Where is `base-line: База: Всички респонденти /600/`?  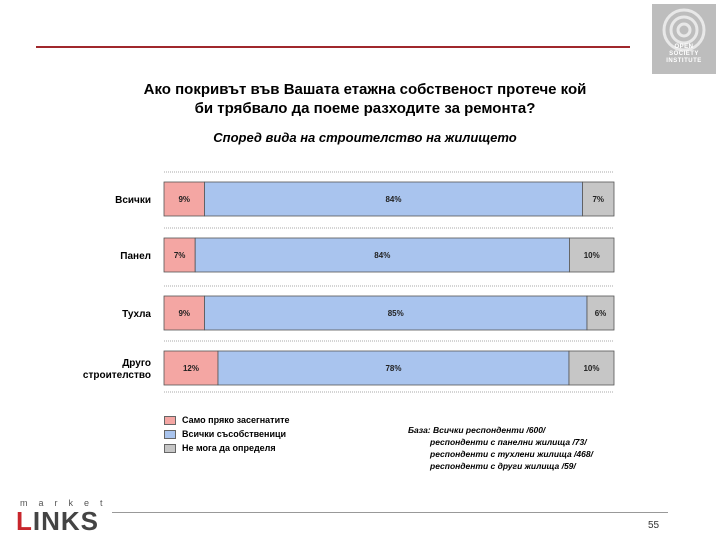 base-line: База: Всички респонденти /600/ is located at coordinates (477, 430).